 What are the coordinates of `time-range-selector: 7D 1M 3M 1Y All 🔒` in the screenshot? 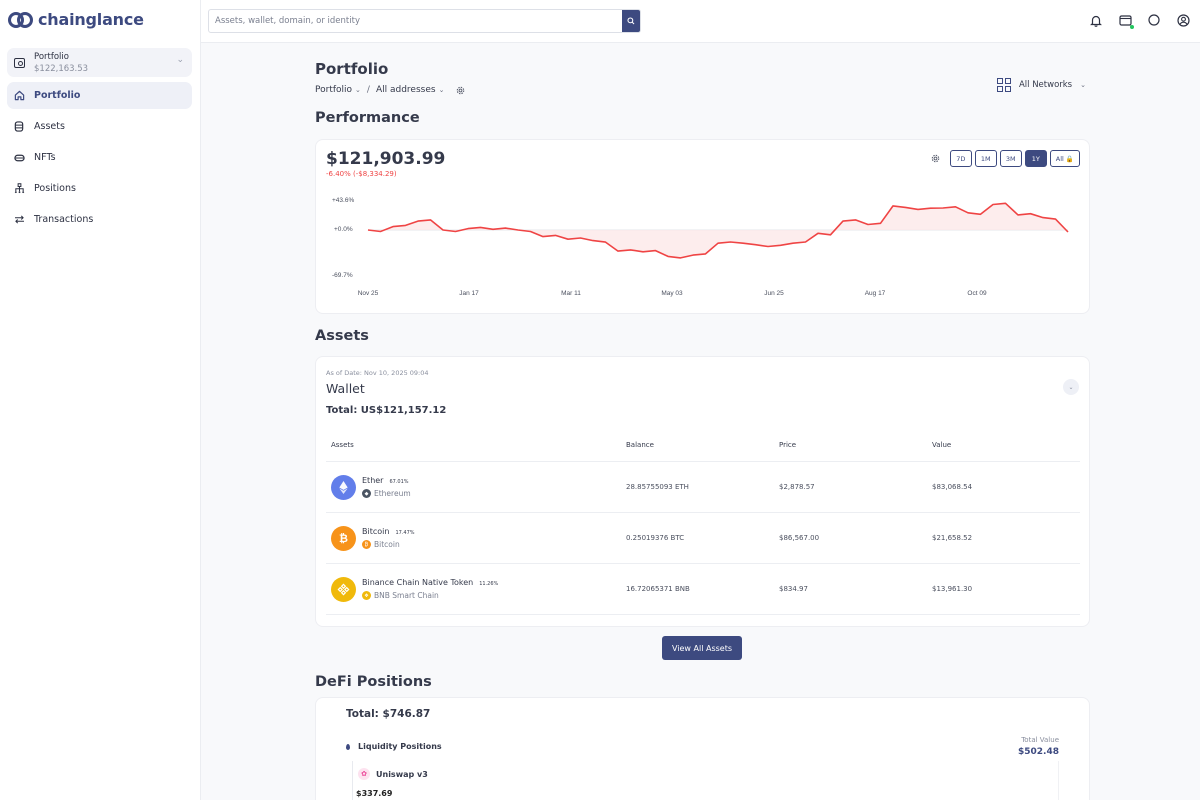 It's located at (1005, 158).